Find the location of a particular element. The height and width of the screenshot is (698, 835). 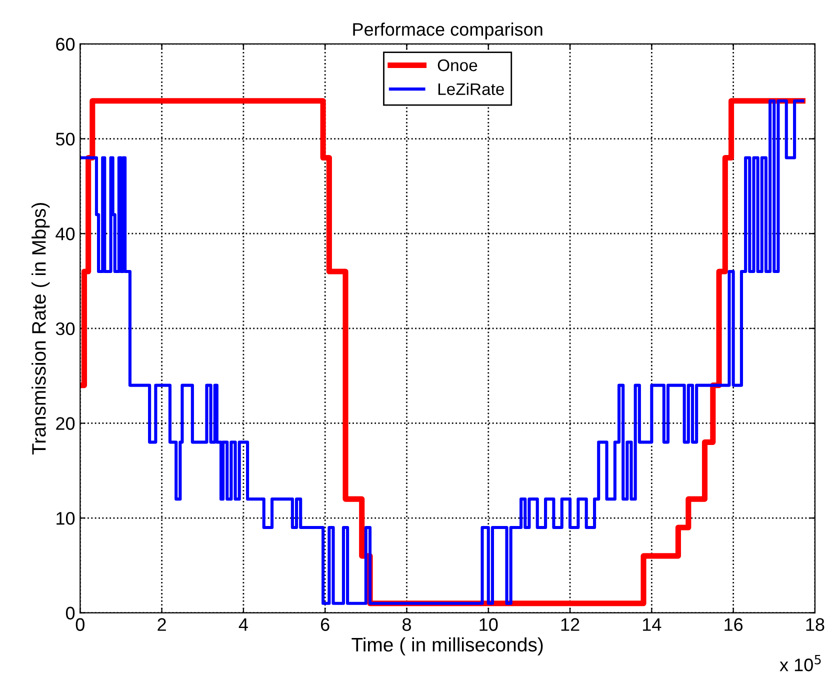

x-tick-label: 14 is located at coordinates (652, 624).